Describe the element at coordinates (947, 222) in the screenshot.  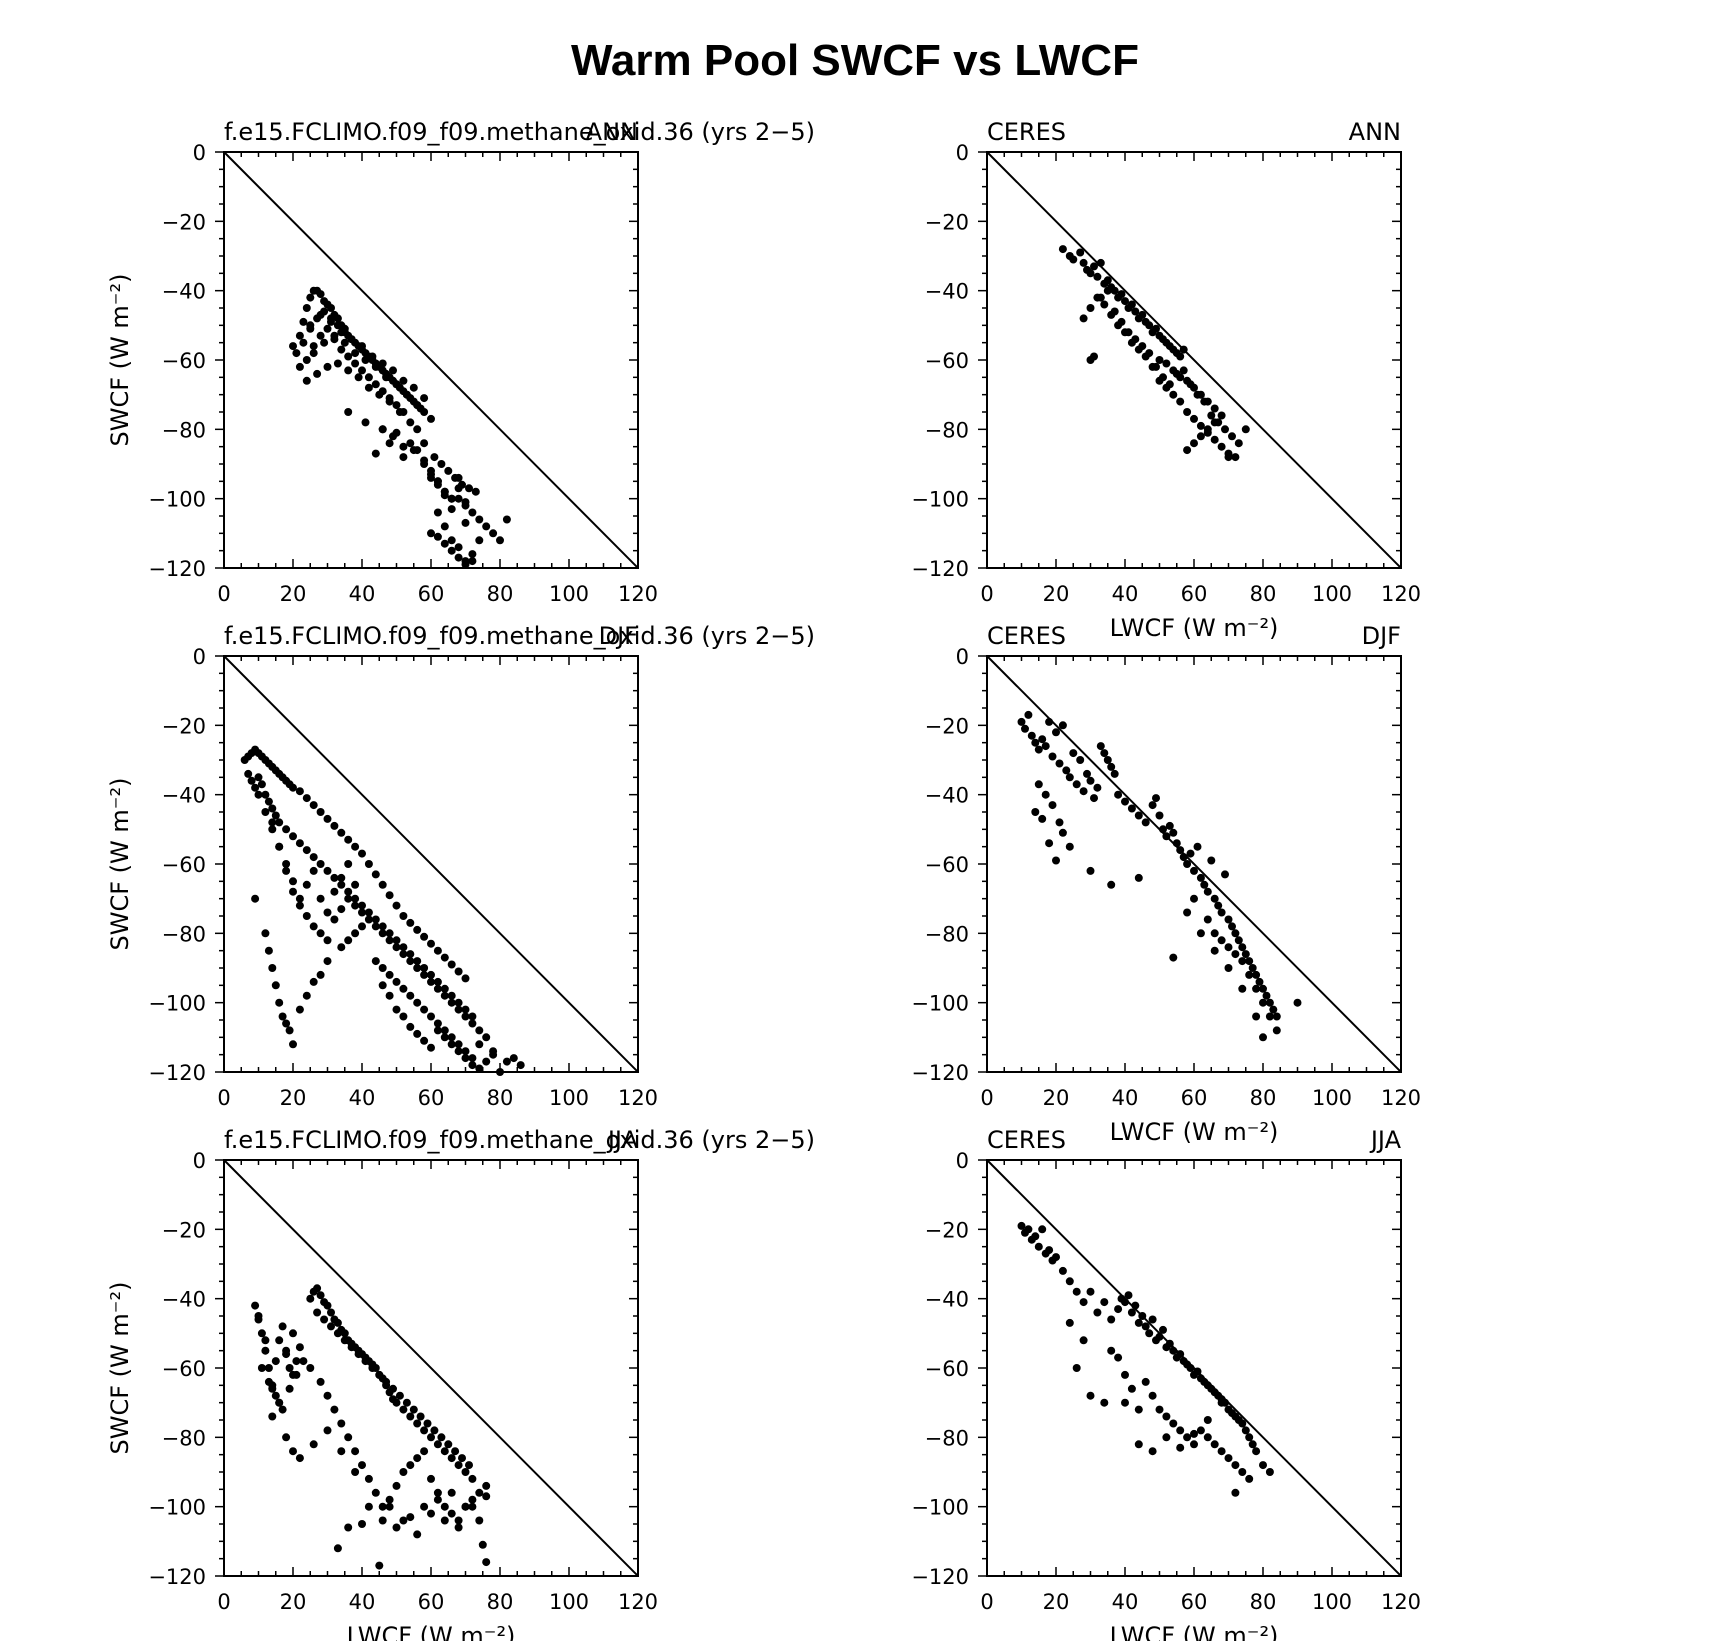
I see `y-tick-label: −20` at that location.